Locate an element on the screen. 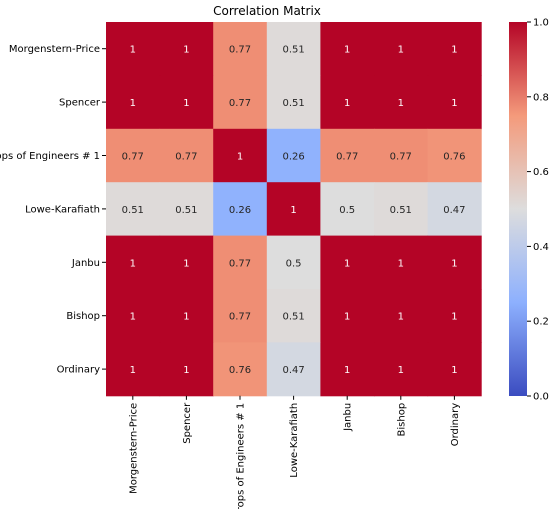 This screenshot has height=509, width=550. column-label: Spencer is located at coordinates (187, 423).